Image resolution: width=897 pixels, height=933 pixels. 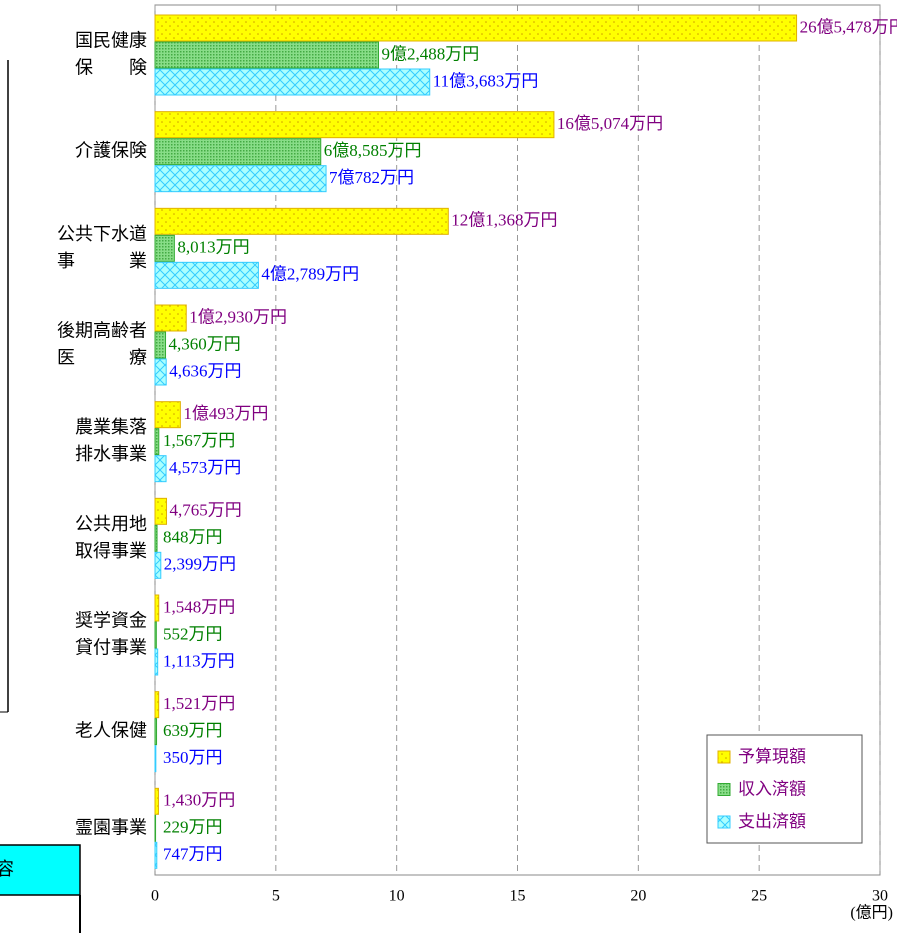 I want to click on value-label: 848万円, so click(x=193, y=537).